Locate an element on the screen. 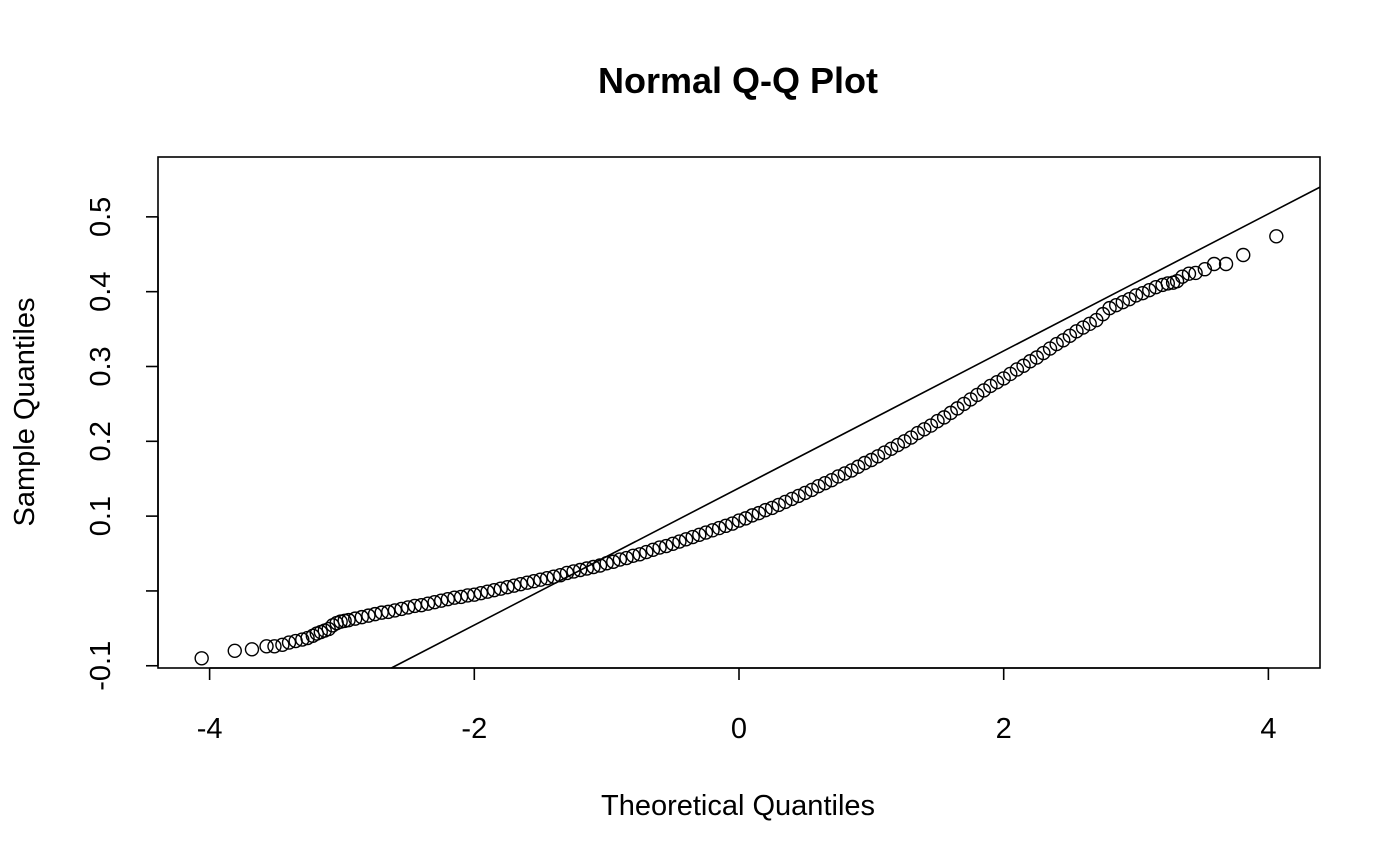 The image size is (1400, 865). x-axis: -4 -2 0 2 4 is located at coordinates (736, 706).